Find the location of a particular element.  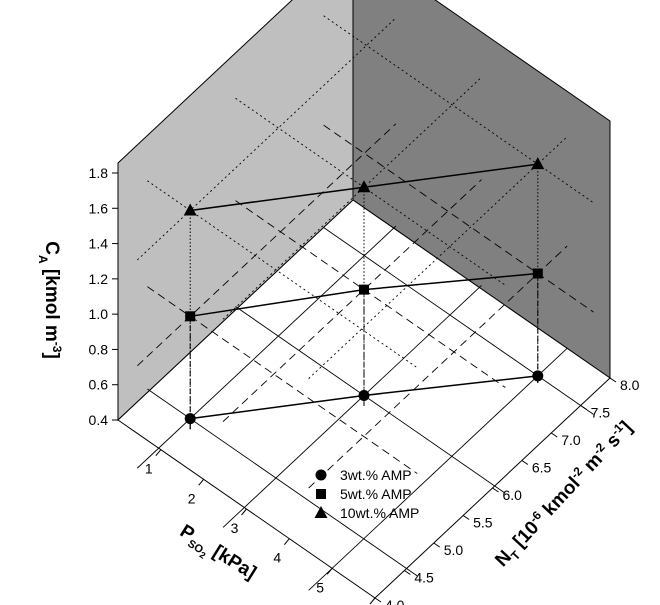

z-axis-label: CA [kmol m-3] is located at coordinates (50, 300).